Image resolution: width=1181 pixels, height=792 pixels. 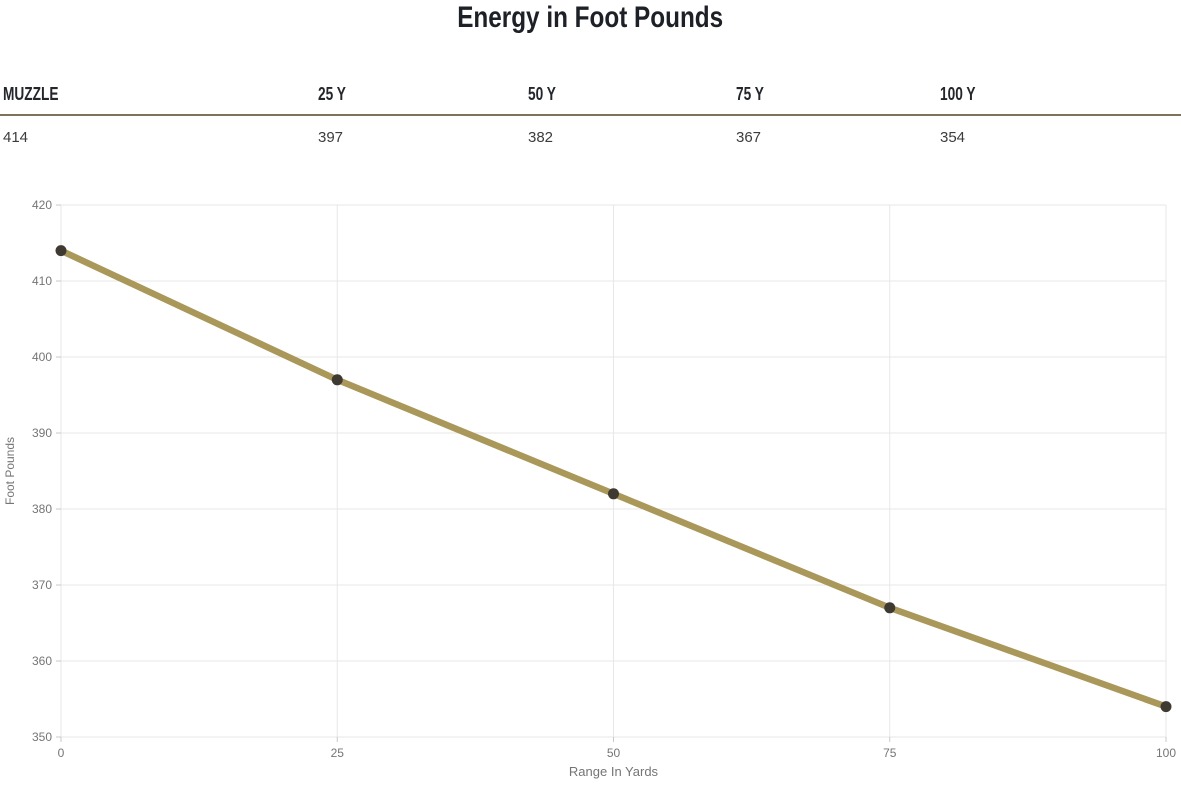 What do you see at coordinates (42, 737) in the screenshot?
I see `y-tick-label: 350` at bounding box center [42, 737].